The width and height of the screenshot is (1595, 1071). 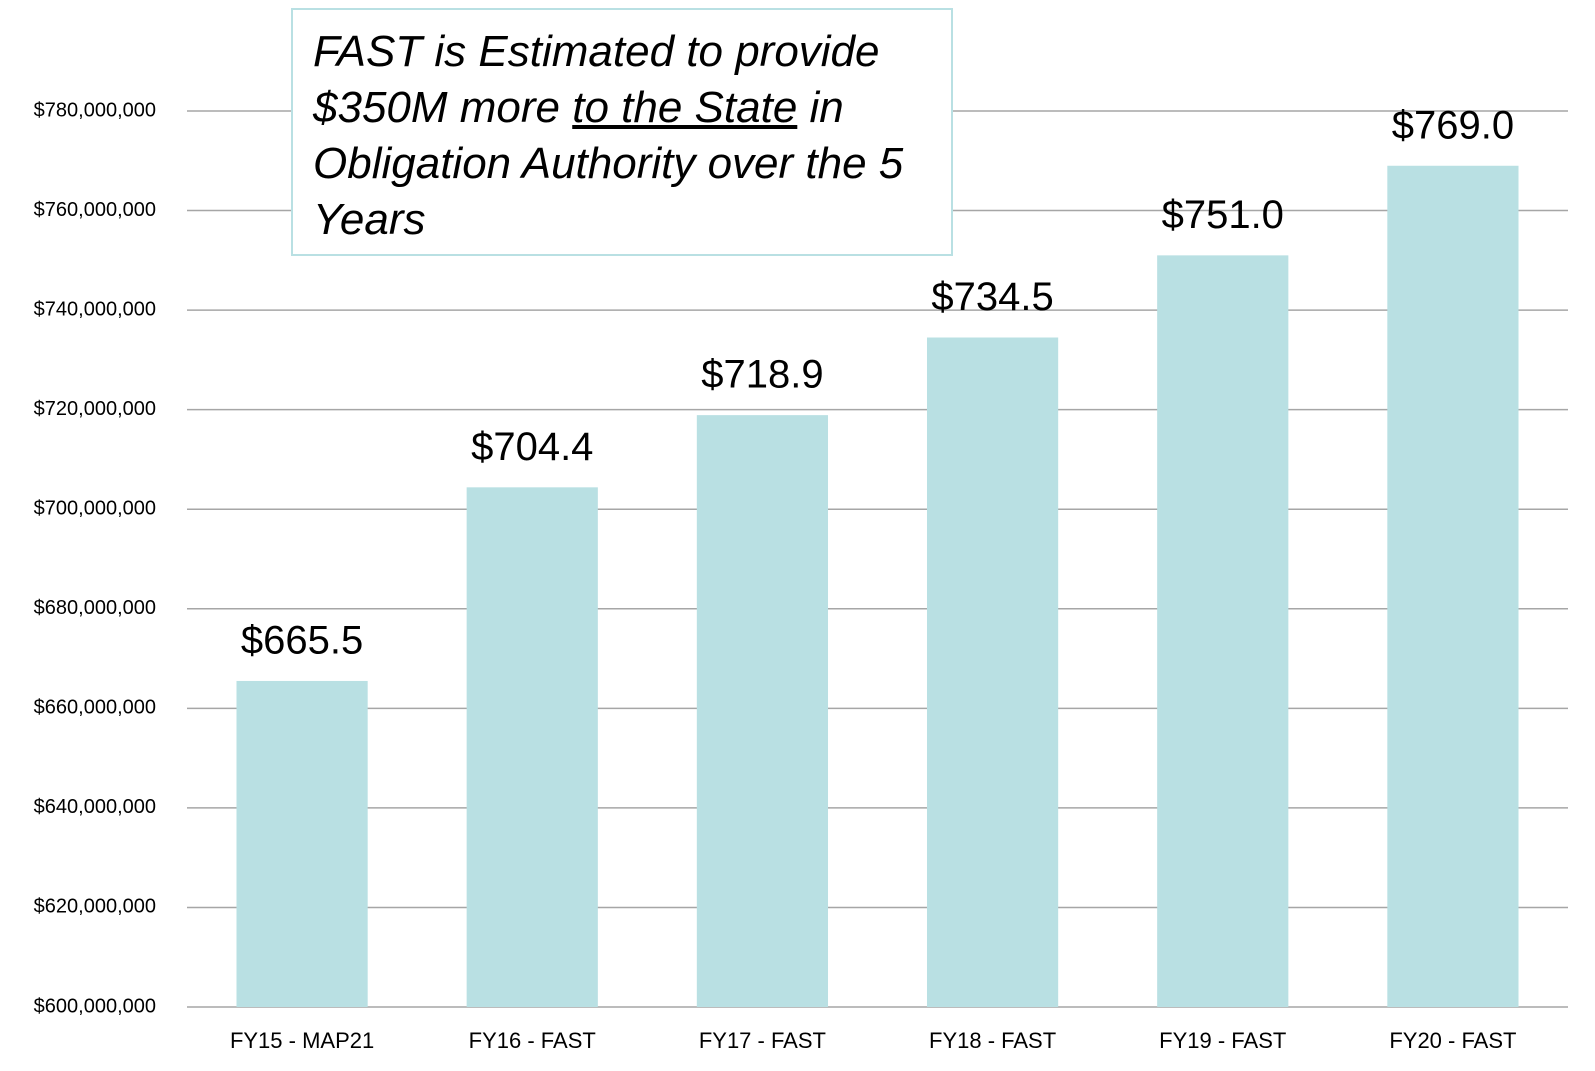 What do you see at coordinates (302, 641) in the screenshot?
I see `data-label: $665.5` at bounding box center [302, 641].